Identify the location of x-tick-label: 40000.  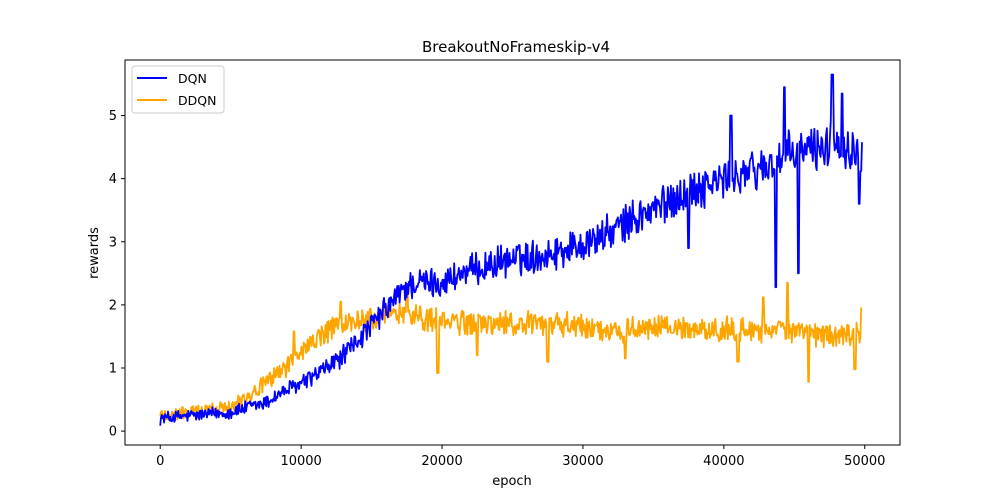
(723, 461).